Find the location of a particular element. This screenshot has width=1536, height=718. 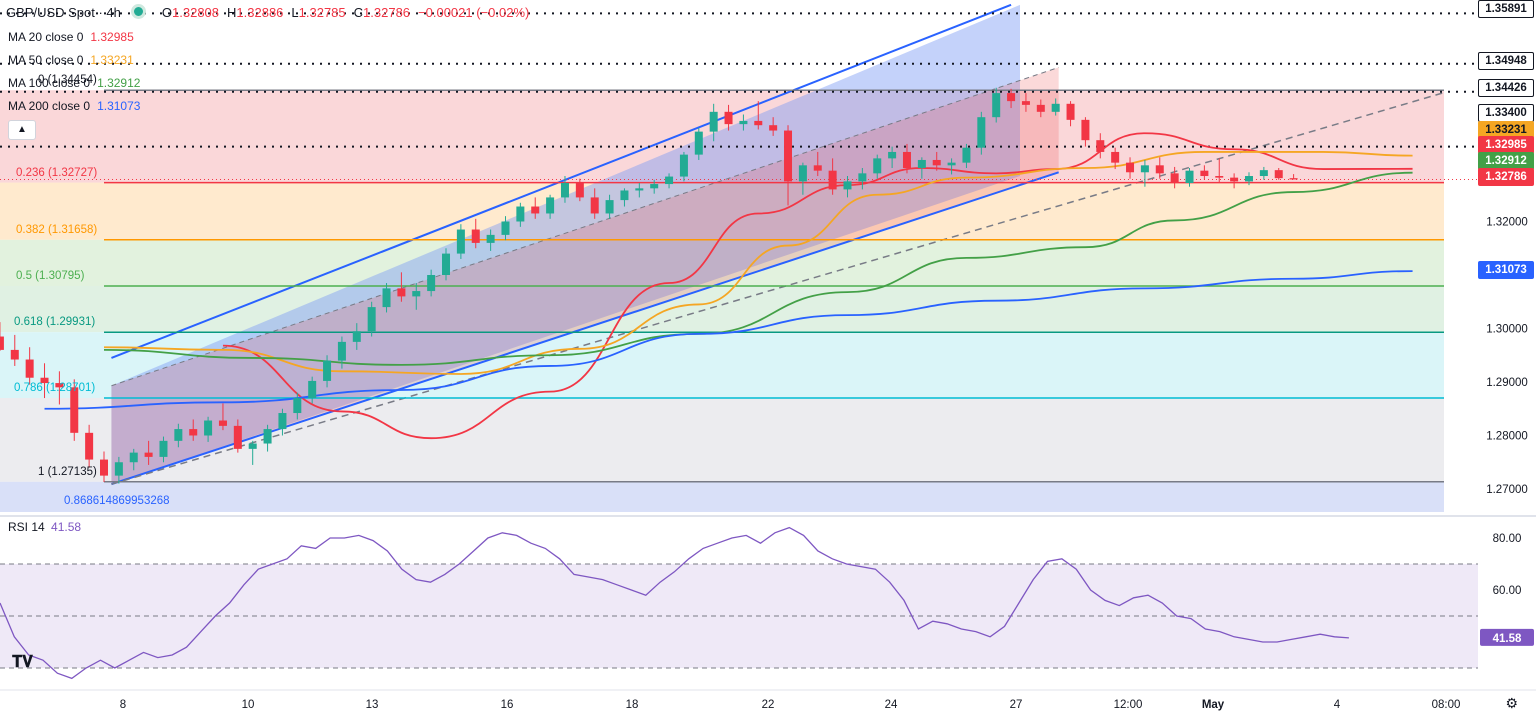

fib-extension-label: 0.868614869953268 is located at coordinates (117, 501).